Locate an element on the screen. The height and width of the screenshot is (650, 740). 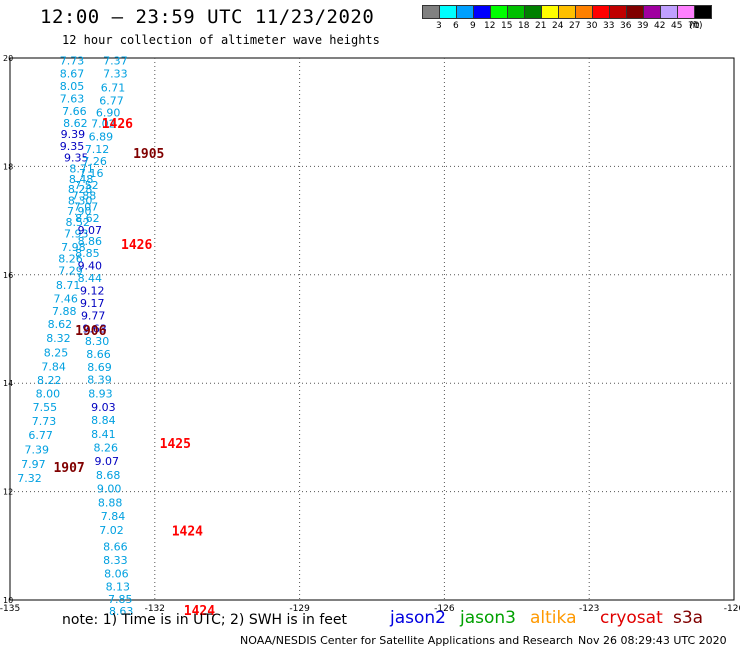
satellite-label: jason2 is located at coordinates (418, 618).